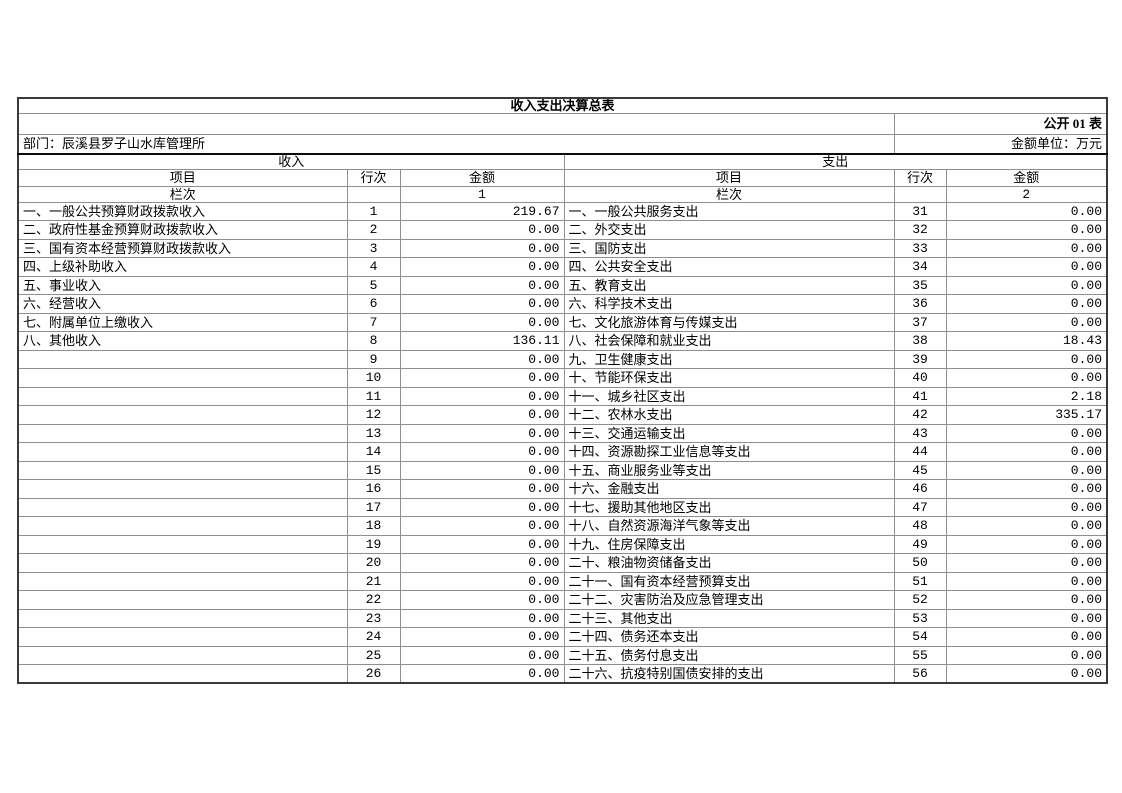  I want to click on department-row: 部门：辰溪县罗子山水库管理所 金额单位：万元, so click(562, 144).